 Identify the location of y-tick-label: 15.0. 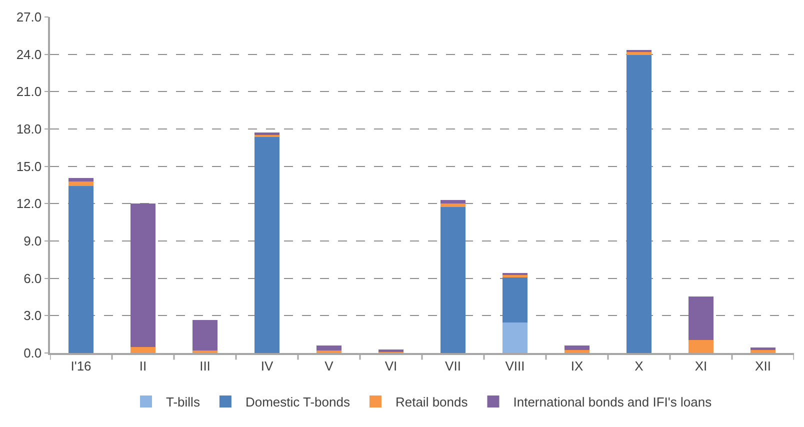
(29, 166).